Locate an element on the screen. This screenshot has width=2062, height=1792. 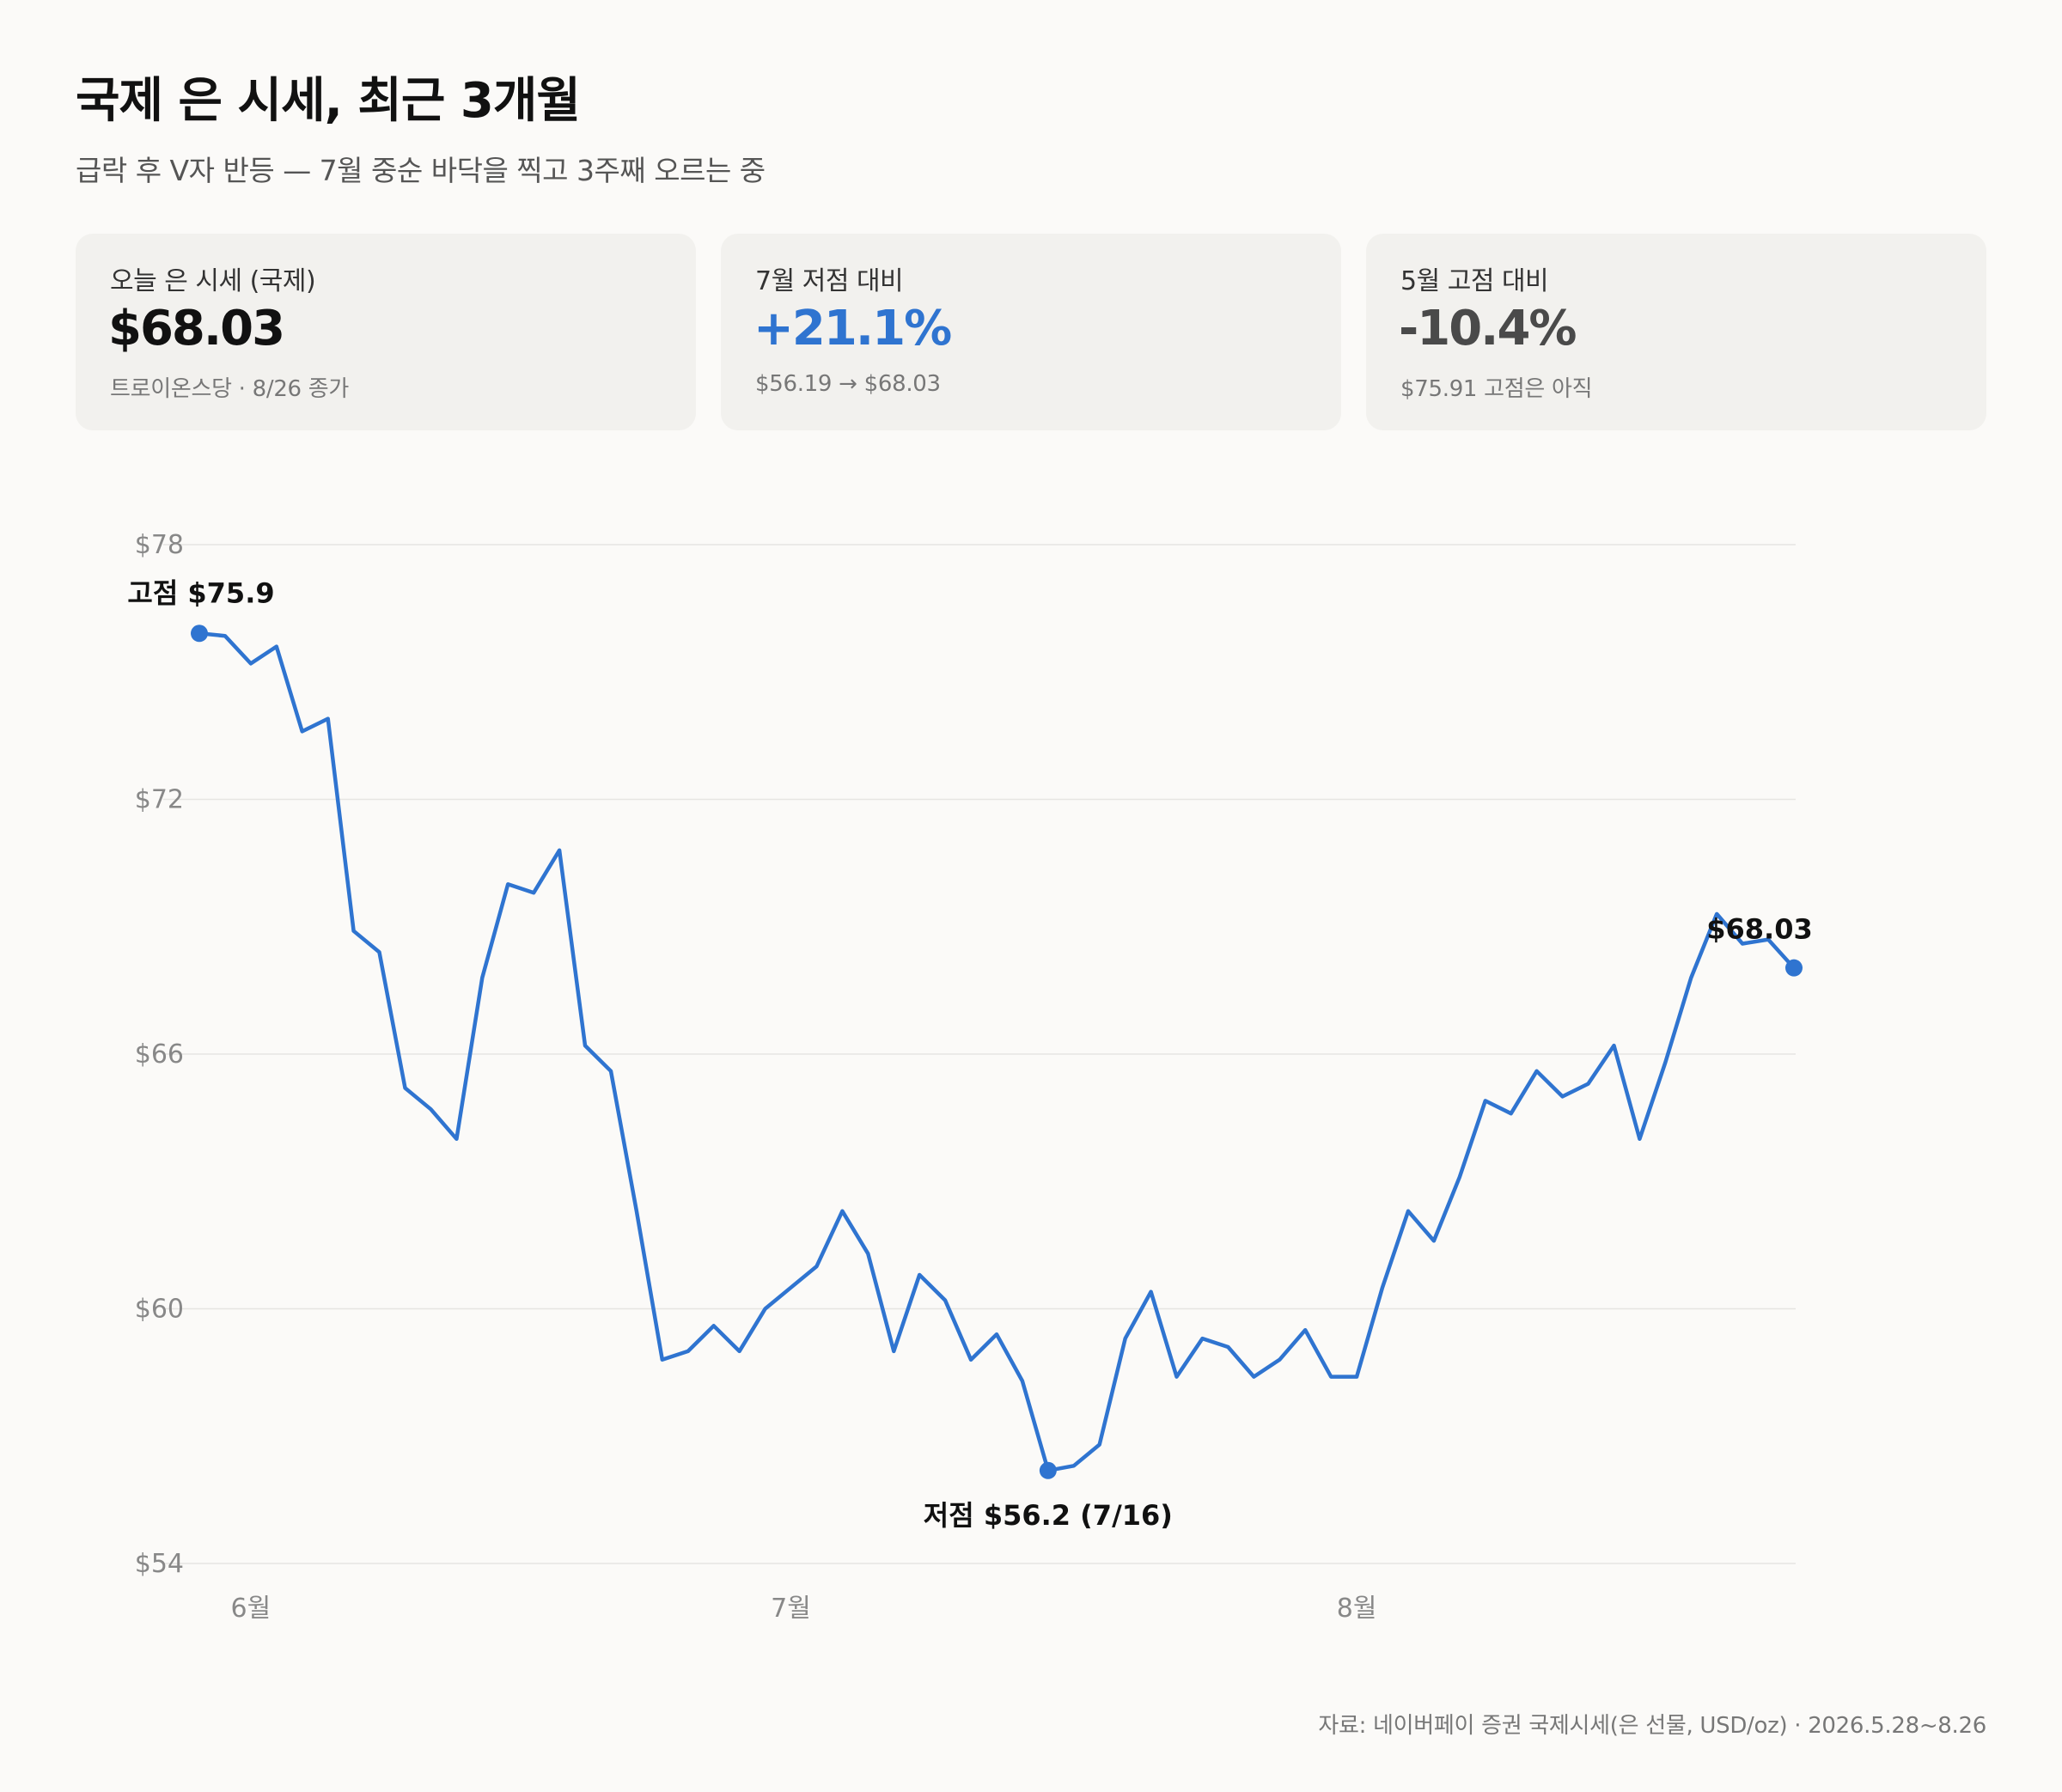
card-value: +21.1% is located at coordinates (852, 329).